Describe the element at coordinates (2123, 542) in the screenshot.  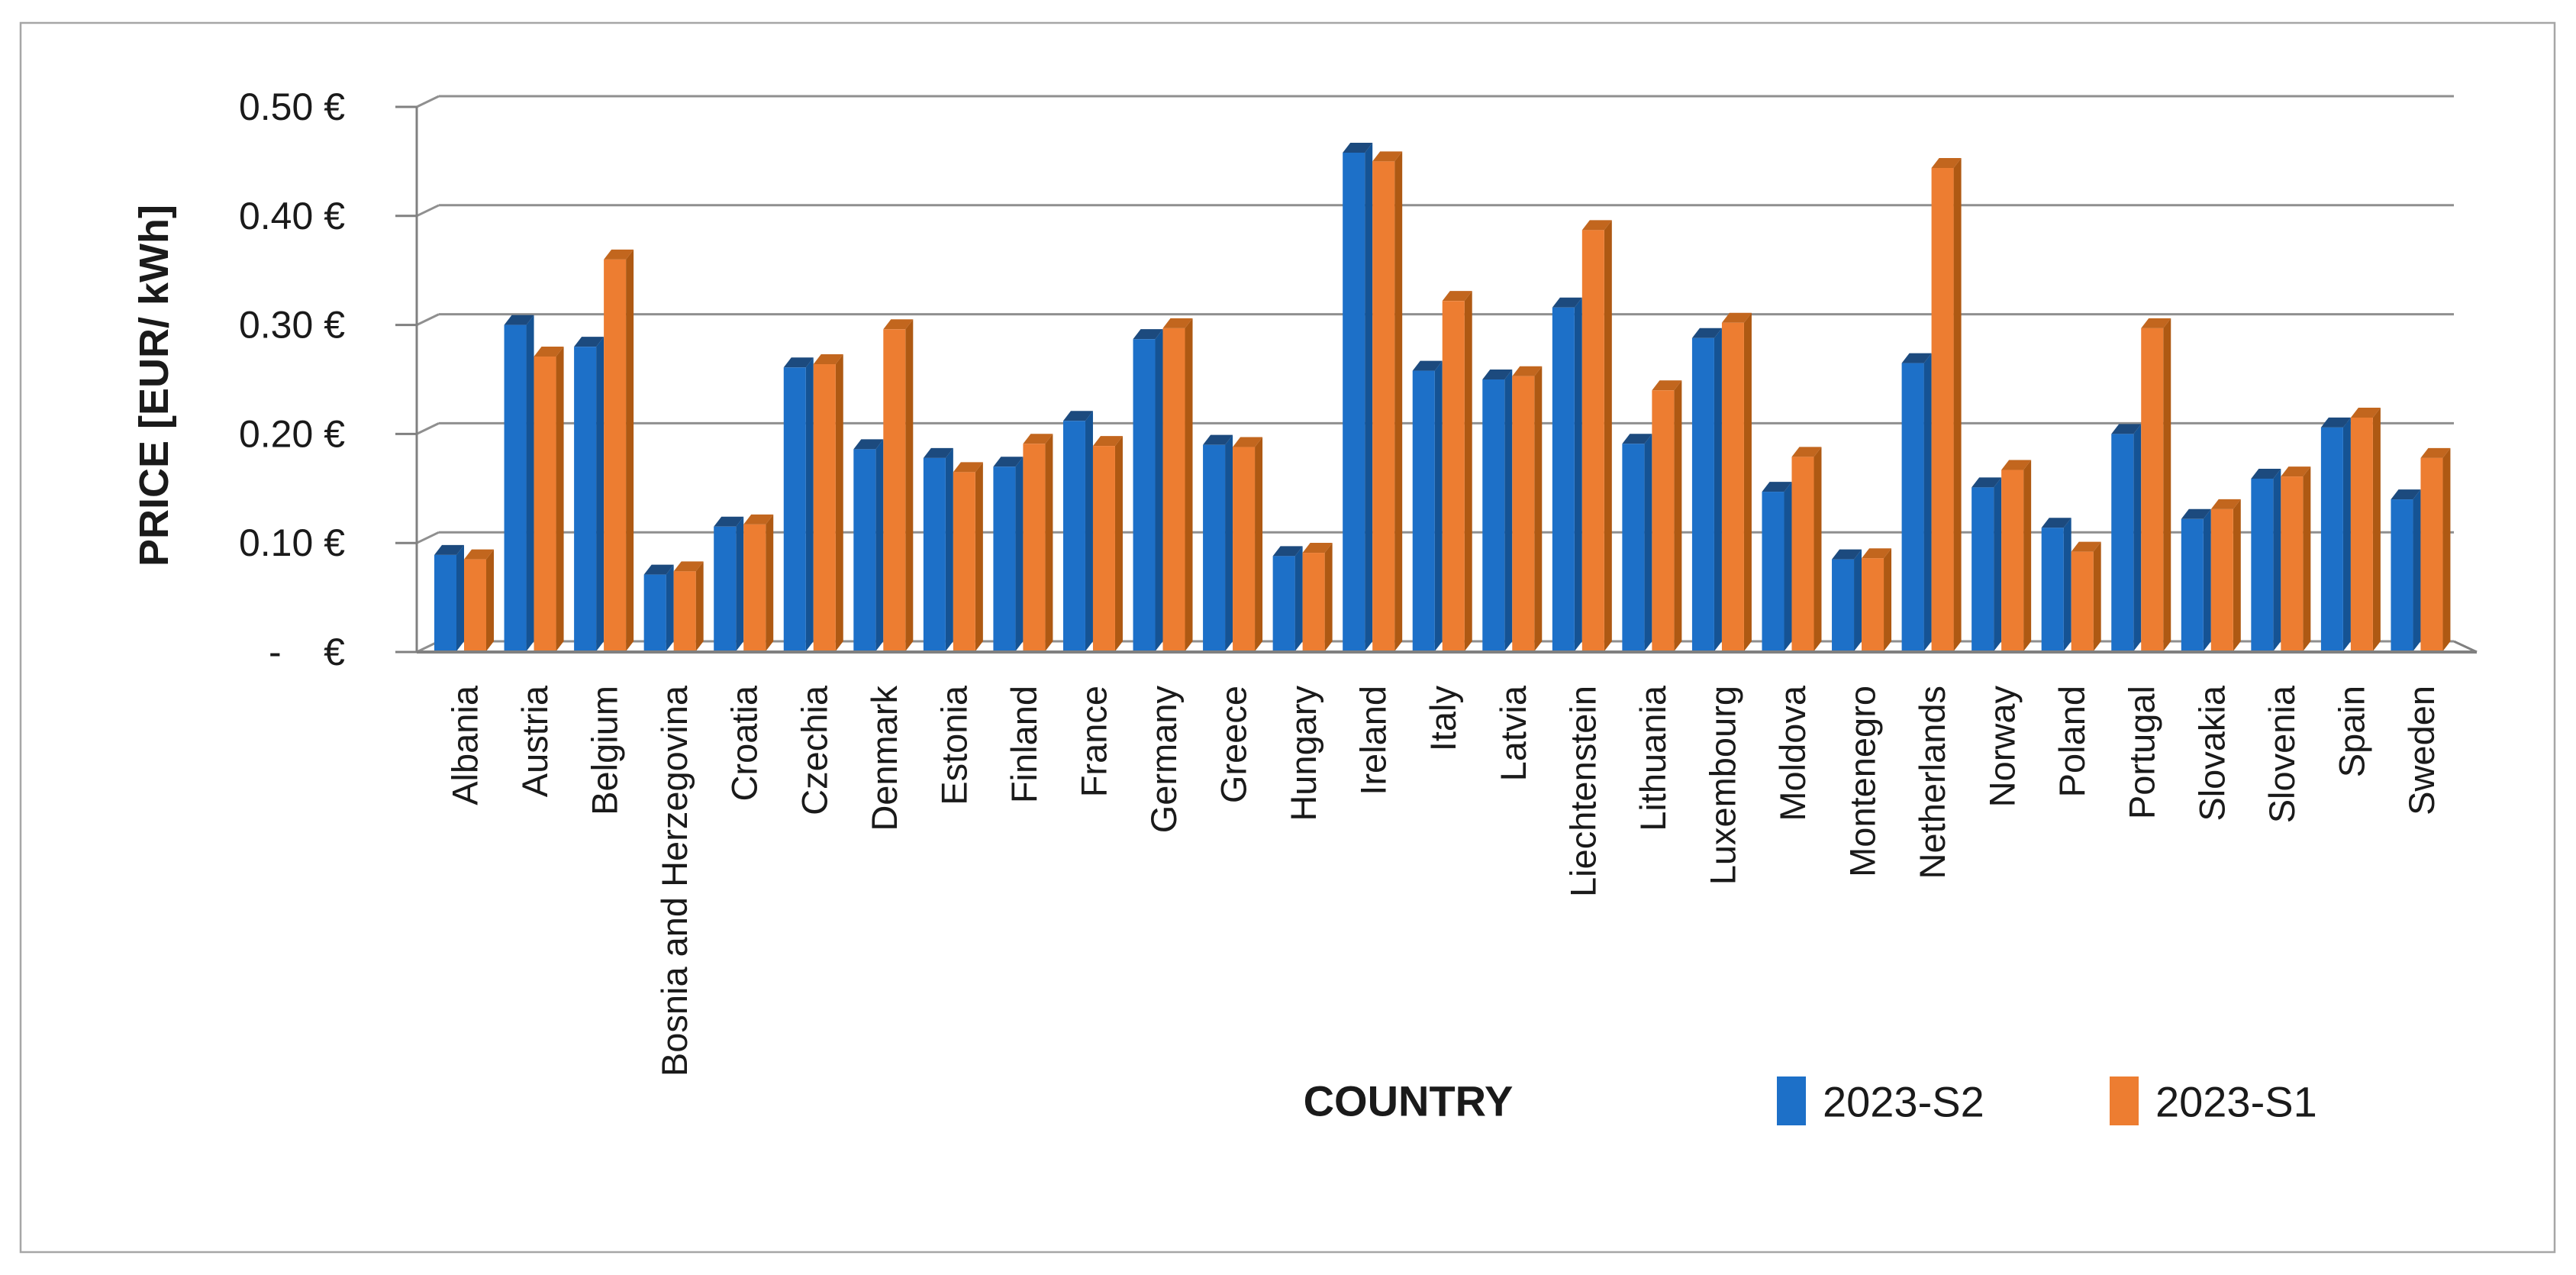
I see `bar-2023-s2-portugal` at that location.